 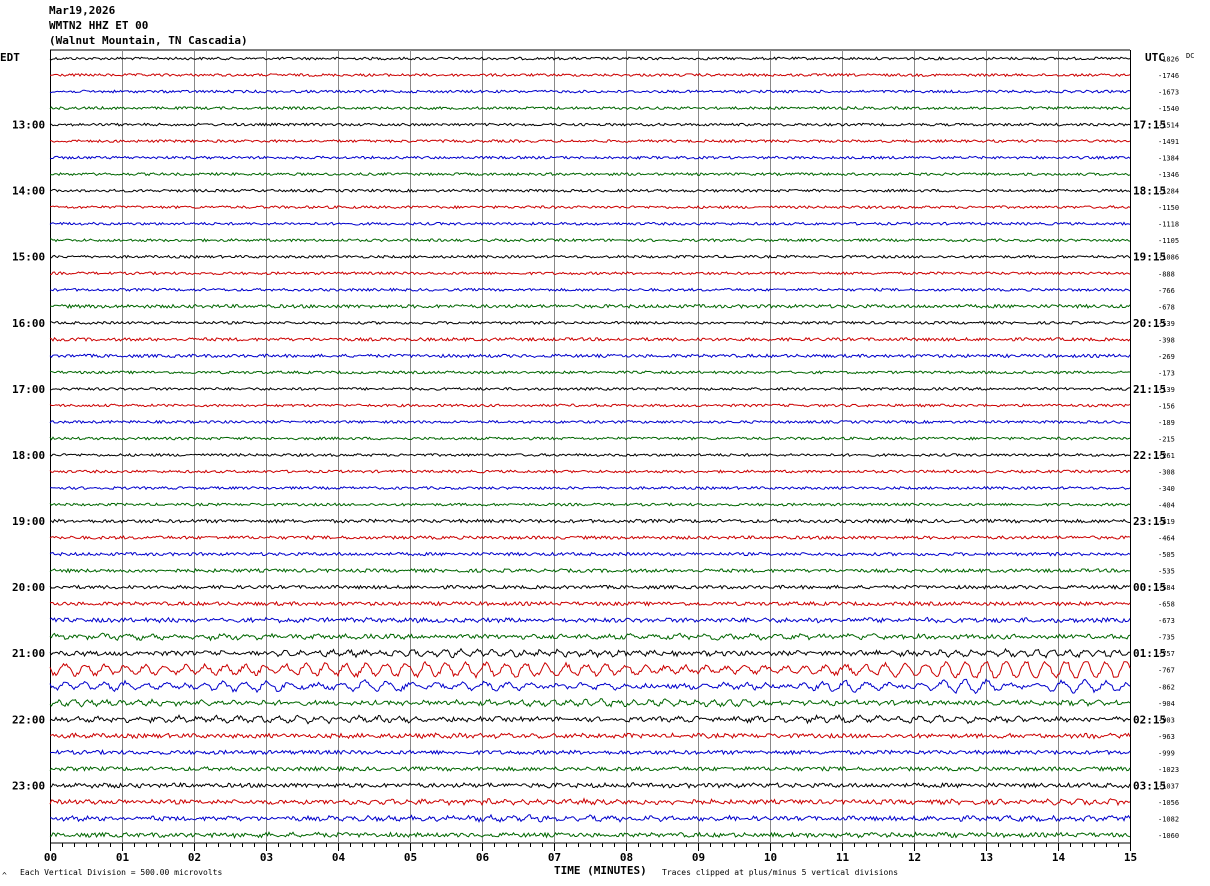 I want to click on right-hour-label: 20:15, so click(x=1149, y=323).